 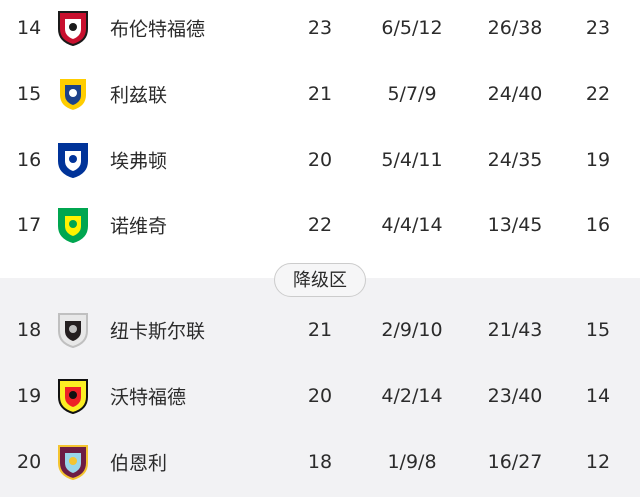 I want to click on rank: 17, so click(x=29, y=225).